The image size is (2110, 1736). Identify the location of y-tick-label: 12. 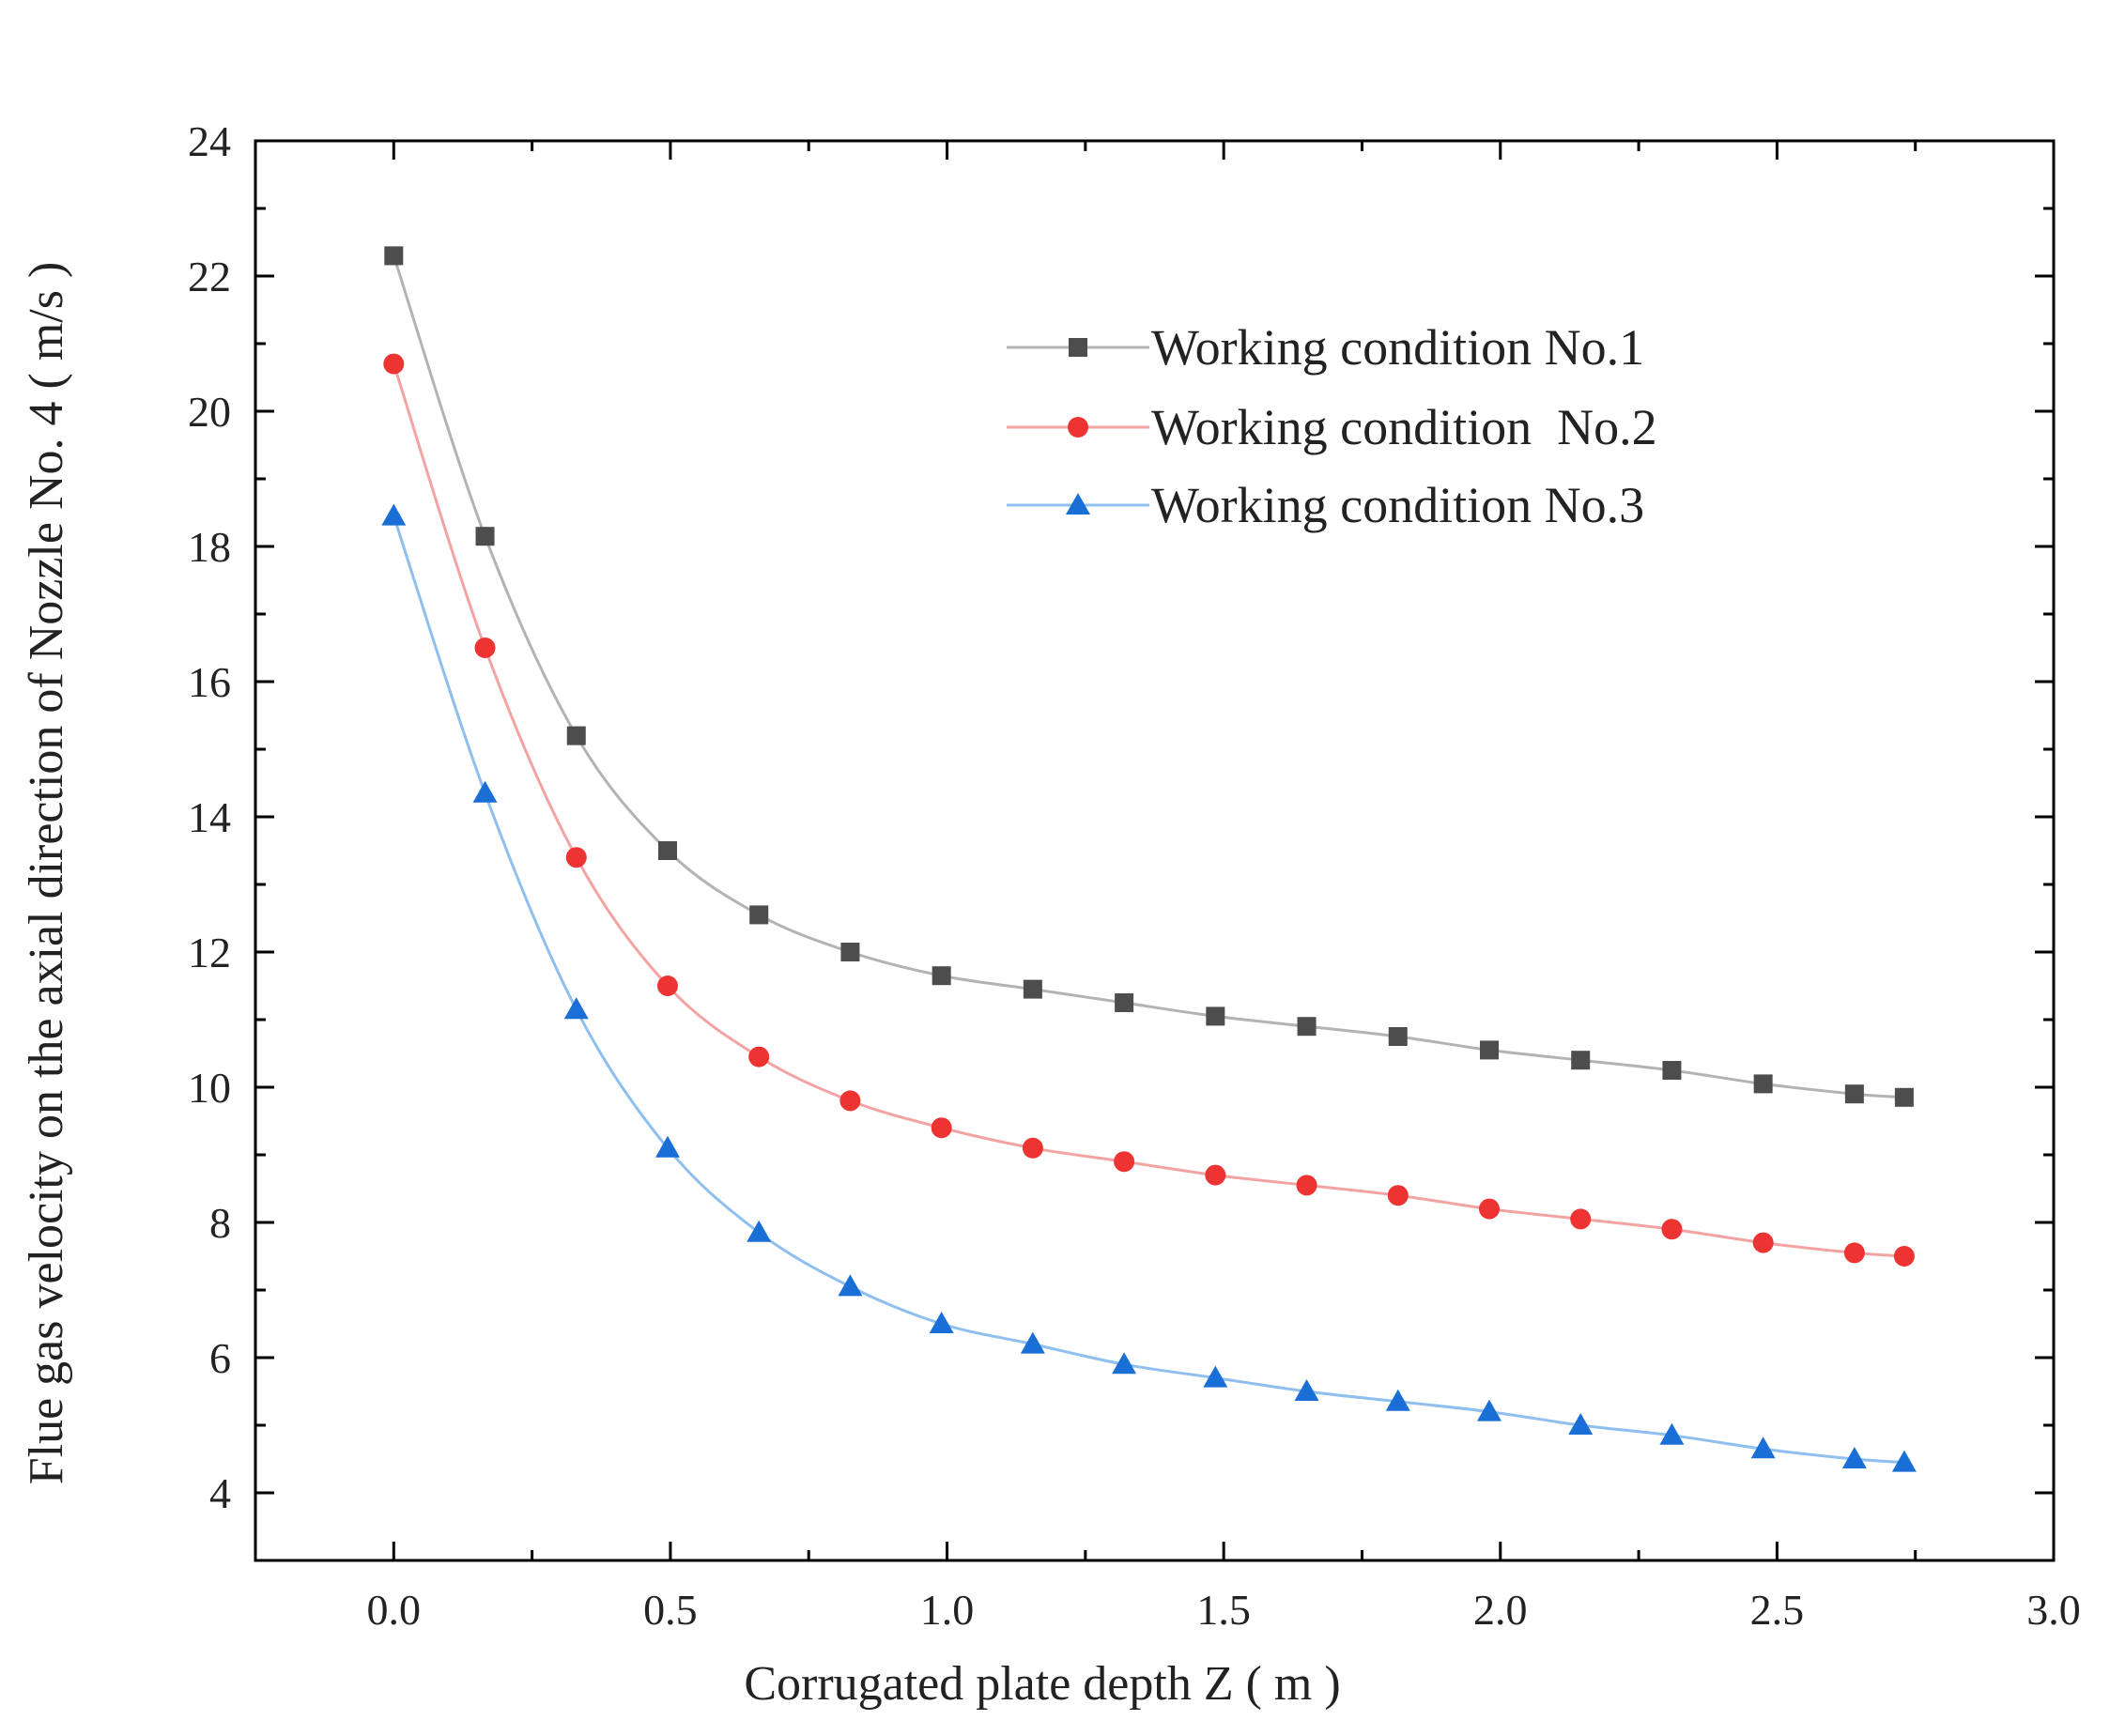
(210, 952).